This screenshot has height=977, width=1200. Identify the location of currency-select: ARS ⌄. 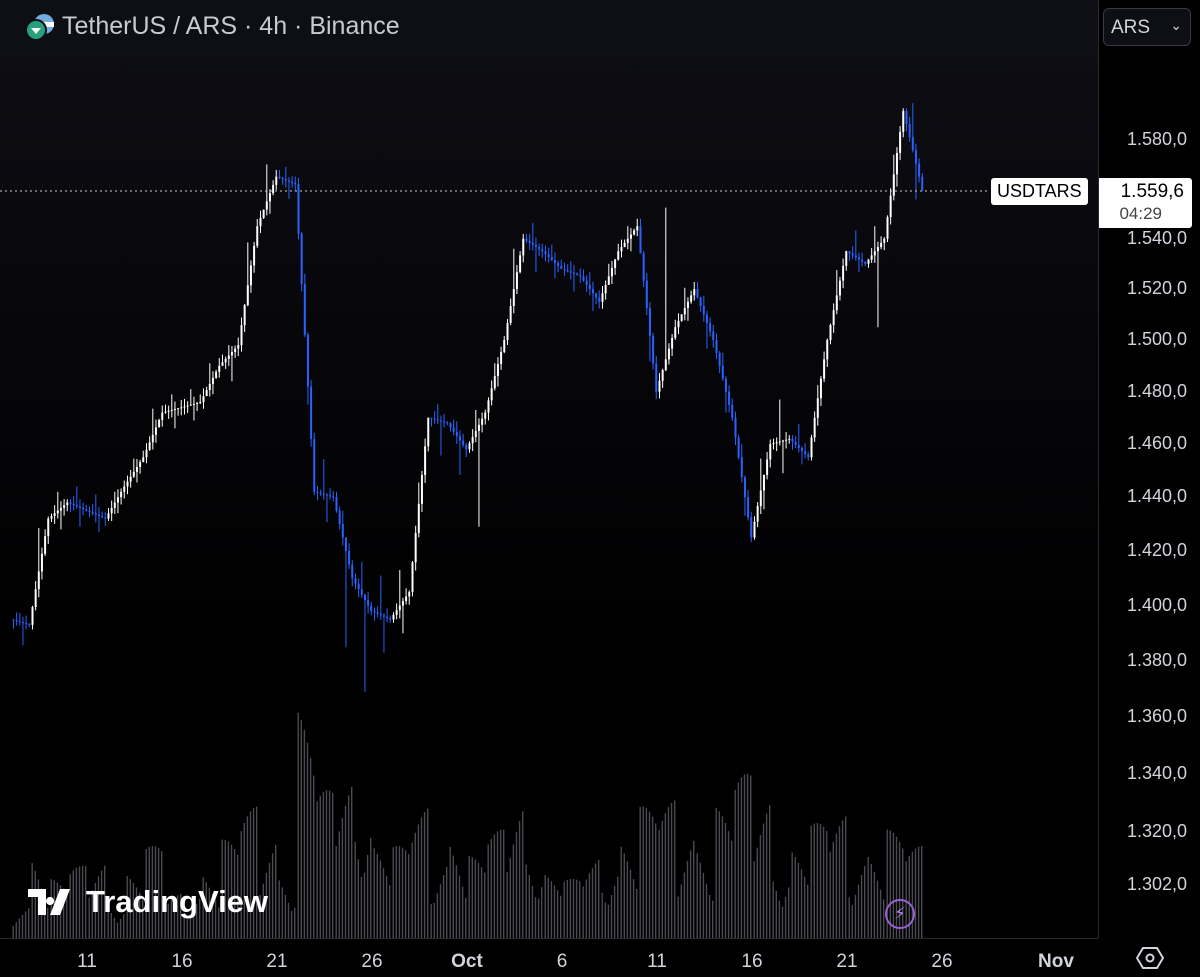
(1147, 27).